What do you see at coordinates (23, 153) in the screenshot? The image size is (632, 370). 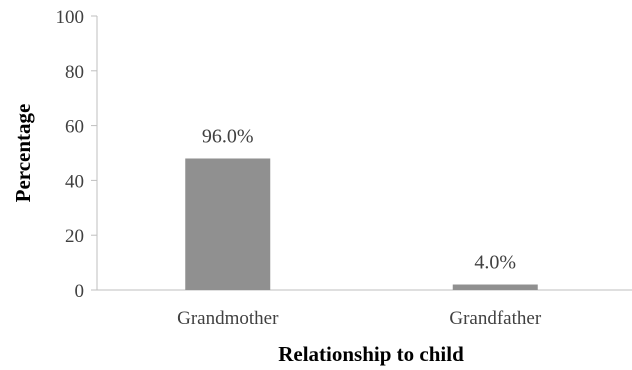 I see `y-axis-title: Percentage` at bounding box center [23, 153].